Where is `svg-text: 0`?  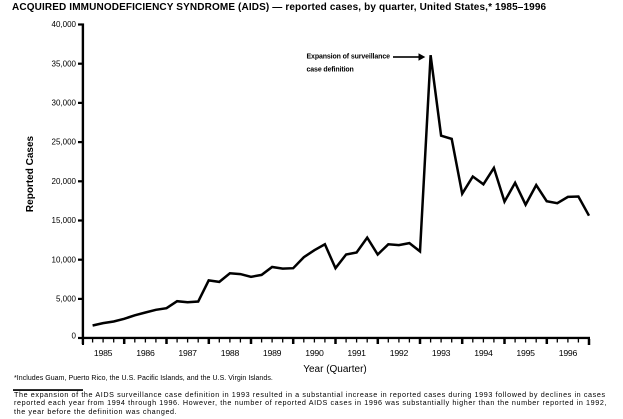 svg-text: 0 is located at coordinates (74, 335).